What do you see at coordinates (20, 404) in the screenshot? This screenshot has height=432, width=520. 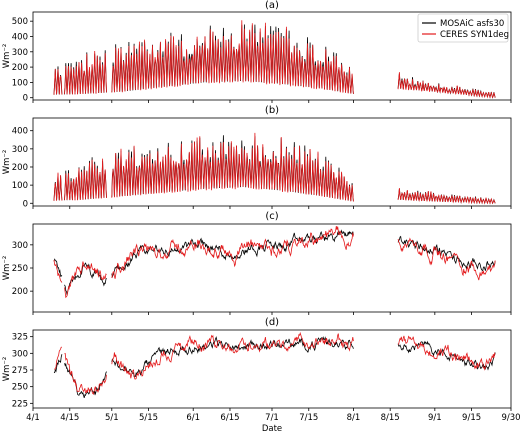 I see `y-tick-label: 225` at bounding box center [20, 404].